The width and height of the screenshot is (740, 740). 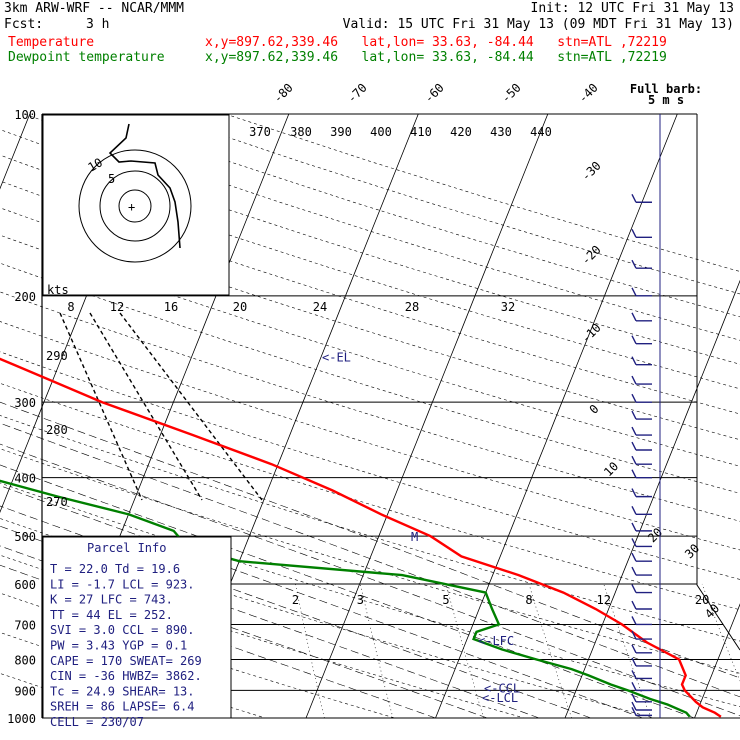 What do you see at coordinates (21, 719) in the screenshot?
I see `pressure-tick-label: 1000` at bounding box center [21, 719].